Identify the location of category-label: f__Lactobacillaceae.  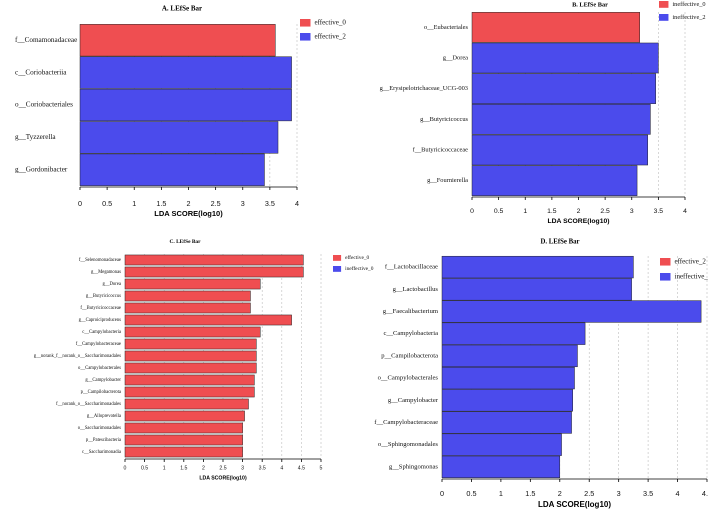
(411, 267).